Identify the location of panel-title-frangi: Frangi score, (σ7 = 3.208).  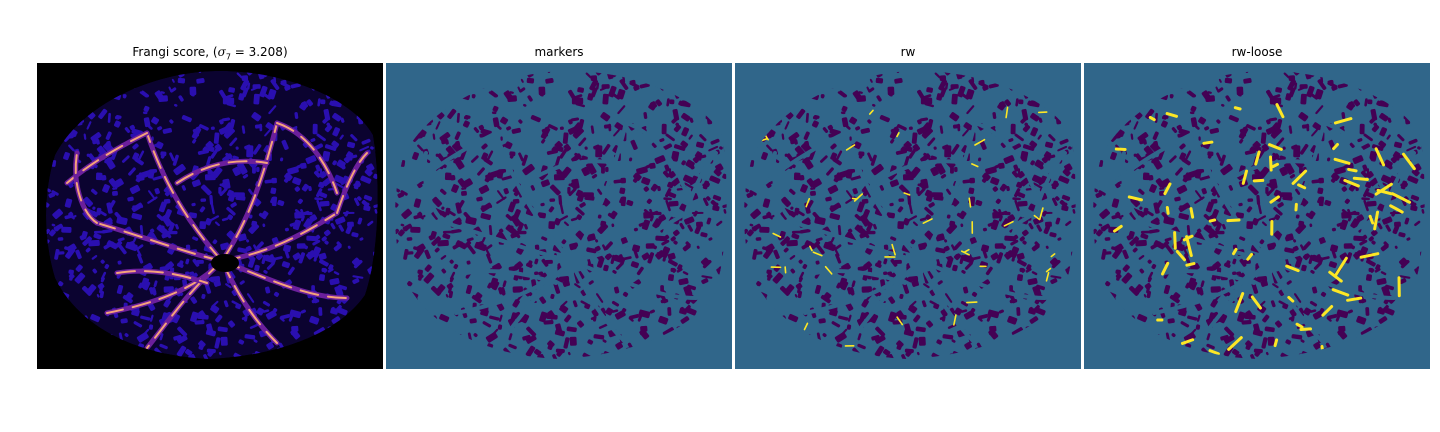
(210, 53).